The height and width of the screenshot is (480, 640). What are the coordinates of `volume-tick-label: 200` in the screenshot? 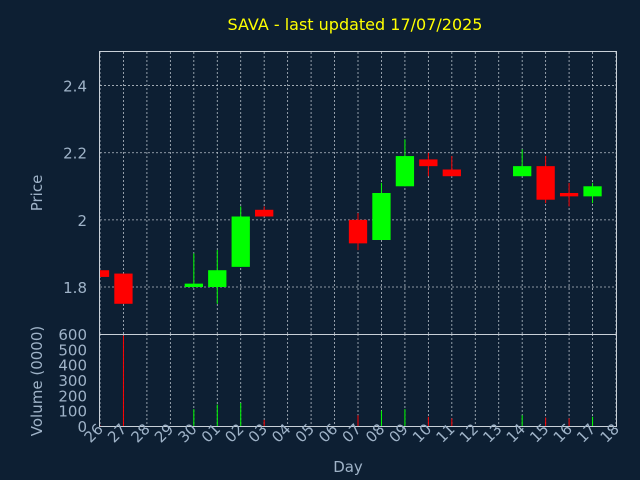 It's located at (72, 396).